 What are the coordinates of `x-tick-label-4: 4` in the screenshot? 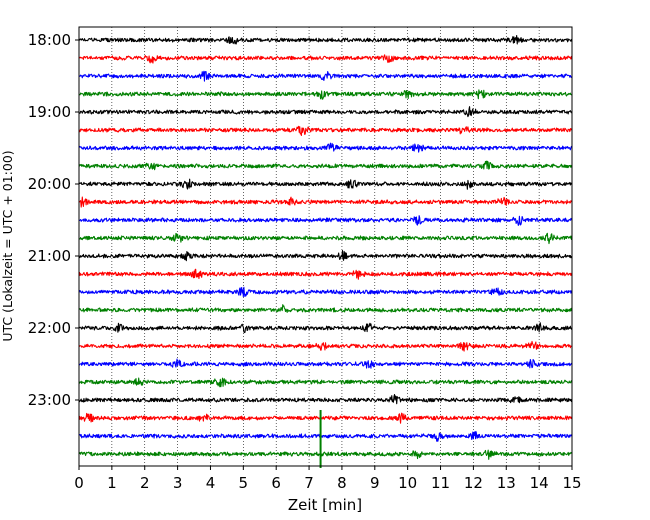 It's located at (211, 483).